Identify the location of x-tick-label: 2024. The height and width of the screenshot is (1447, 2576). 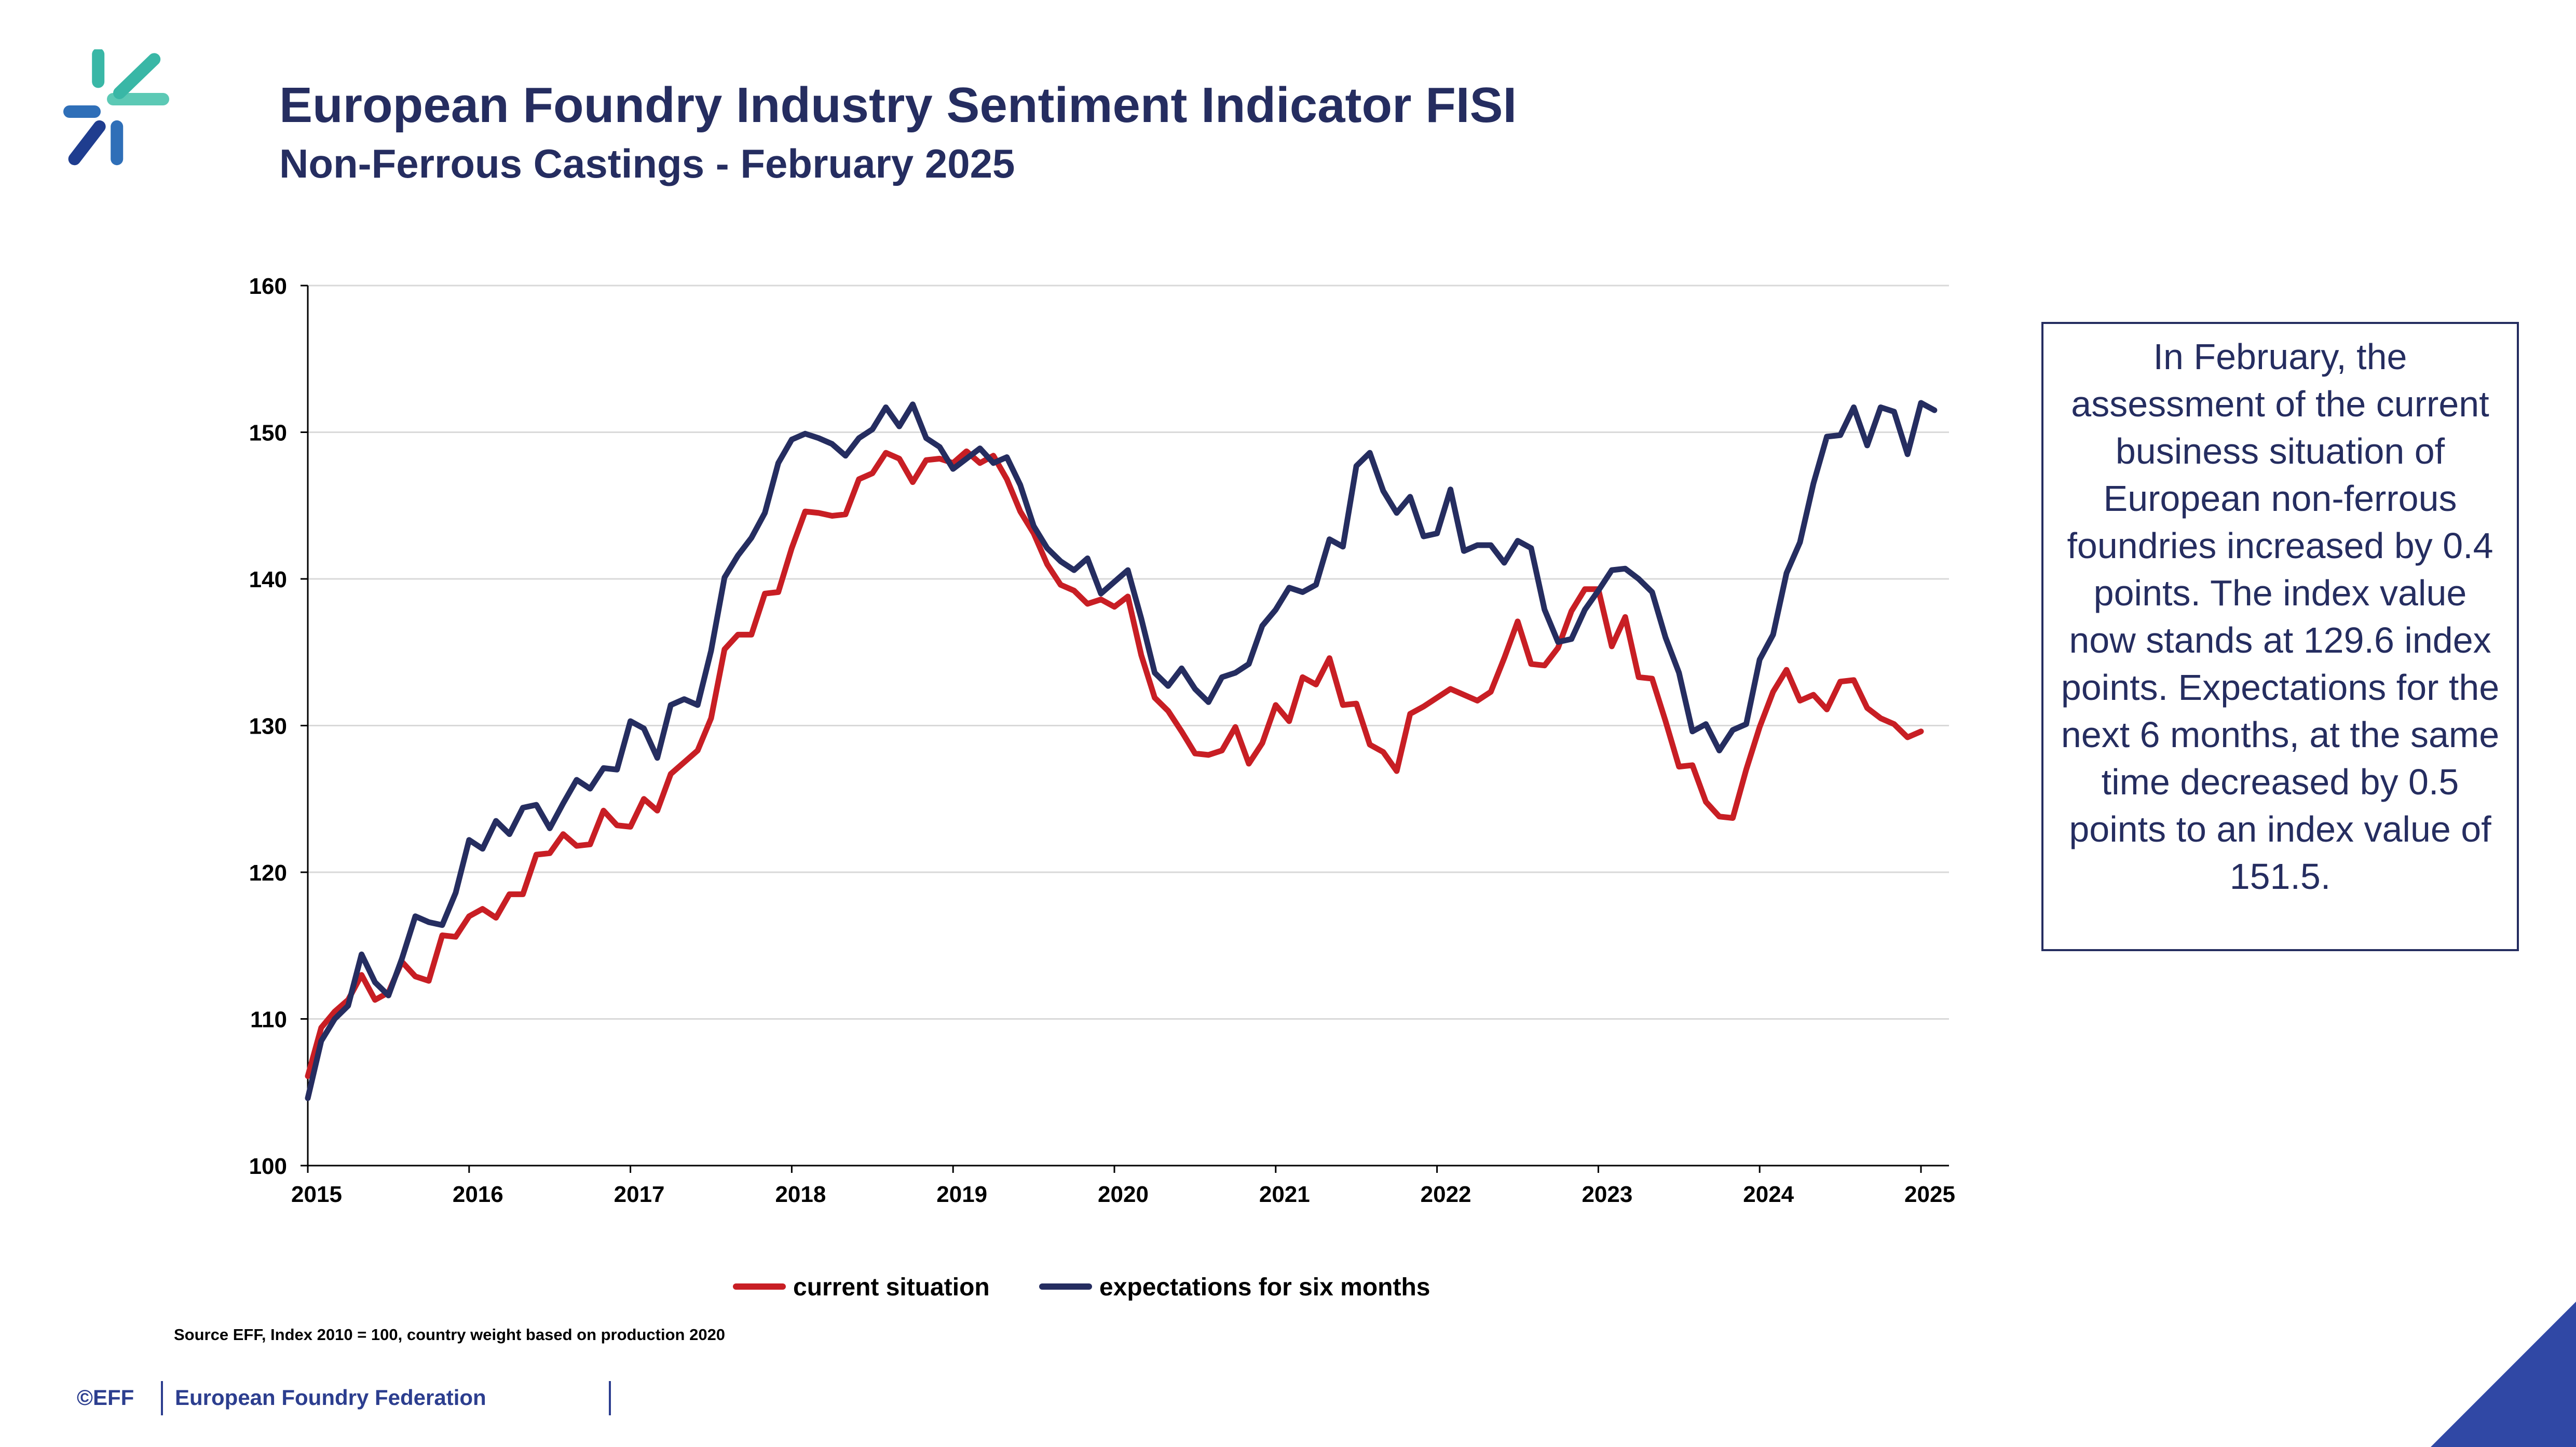
(1768, 1194).